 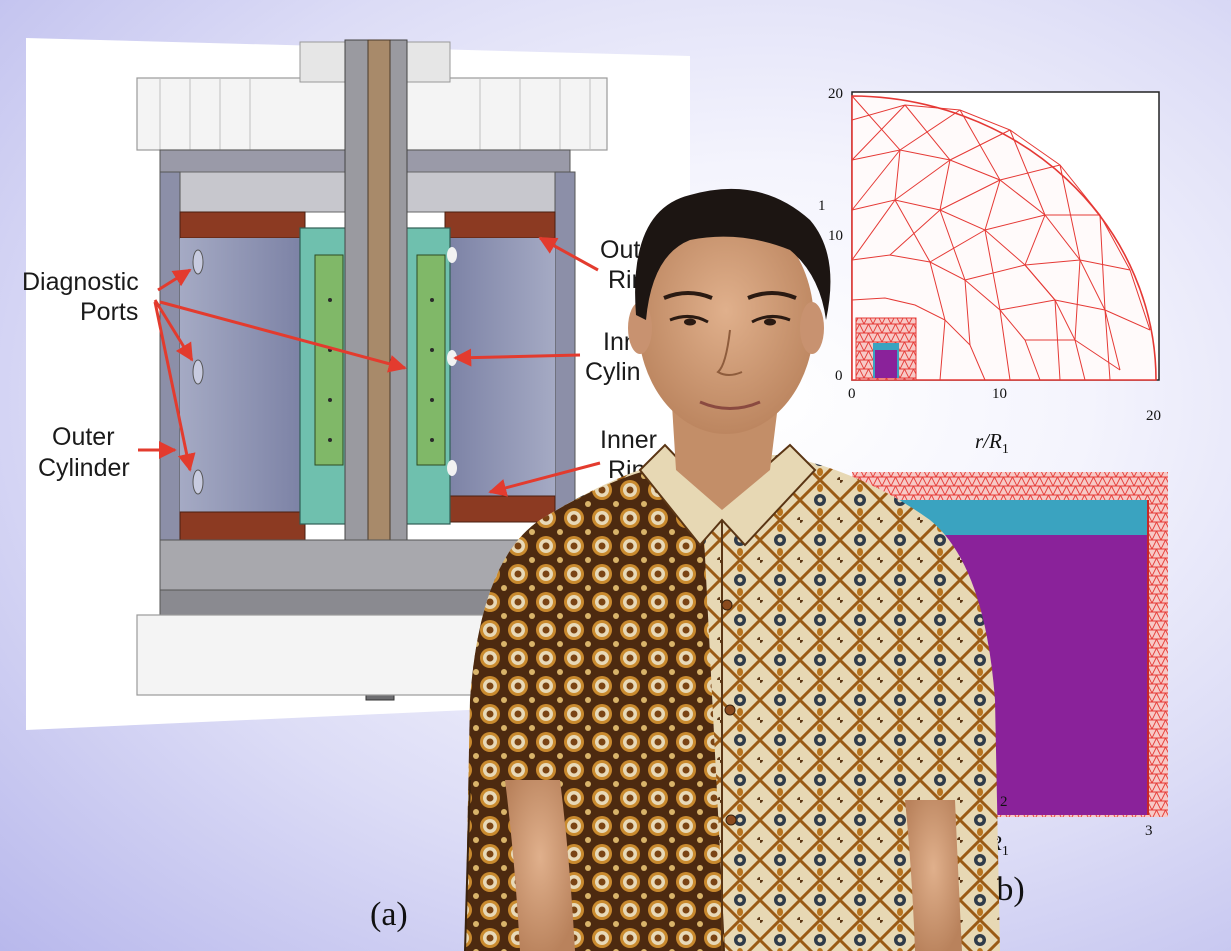 I want to click on hair, so click(x=733, y=254).